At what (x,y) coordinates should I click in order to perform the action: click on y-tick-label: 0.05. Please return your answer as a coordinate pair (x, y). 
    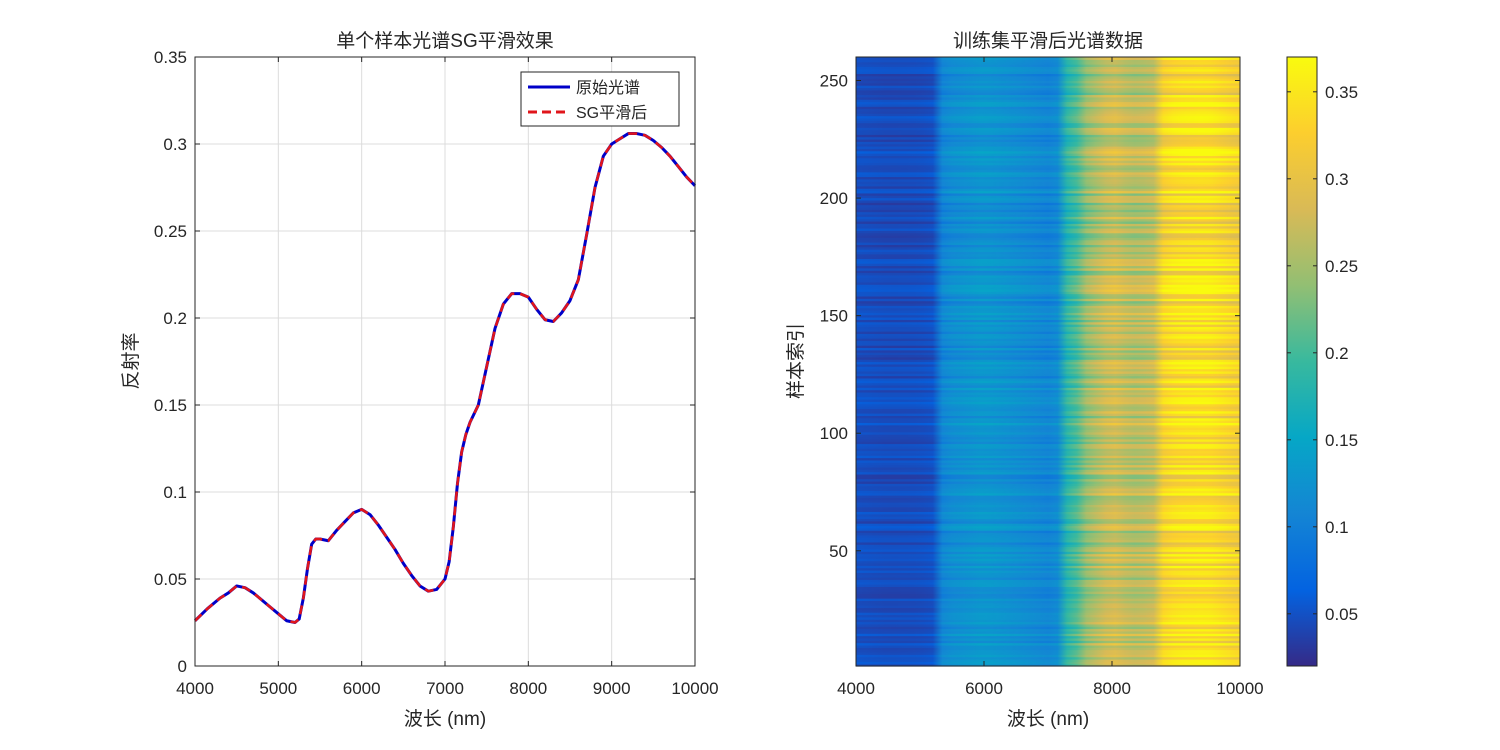
    Looking at the image, I should click on (170, 579).